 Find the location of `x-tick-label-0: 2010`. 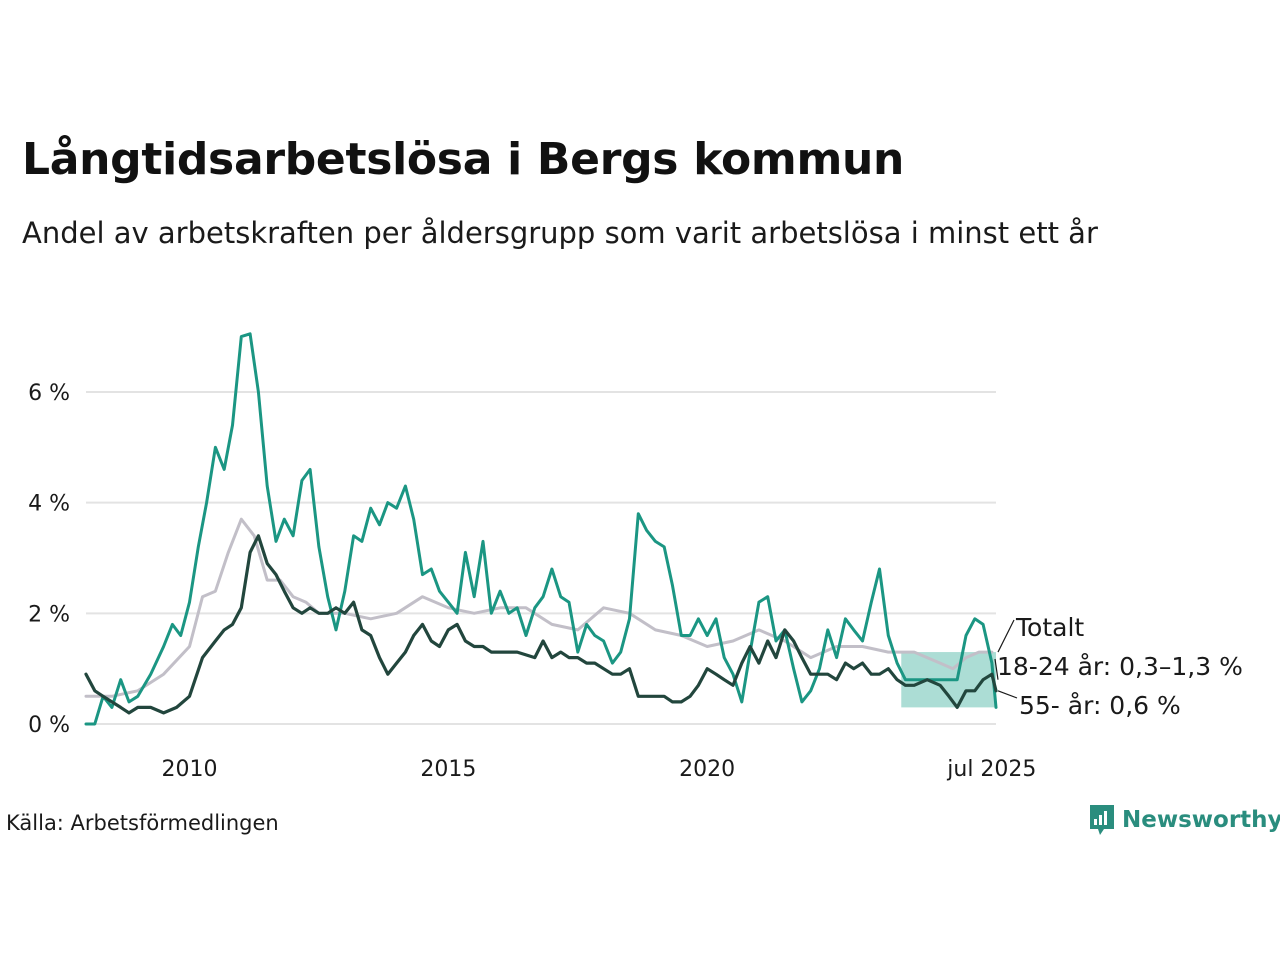

x-tick-label-0: 2010 is located at coordinates (190, 769).